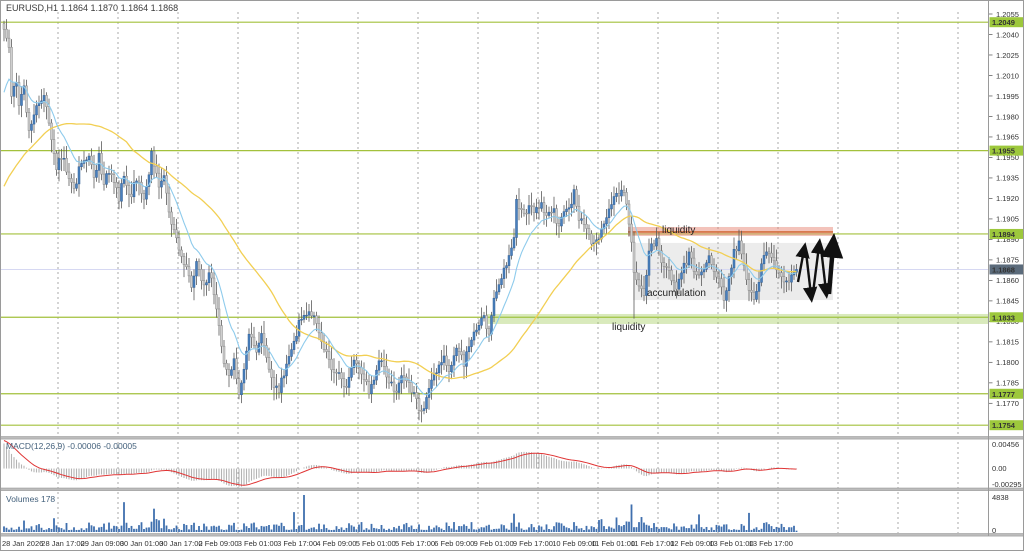 Image resolution: width=1024 pixels, height=551 pixels. What do you see at coordinates (1003, 269) in the screenshot?
I see `current-price-badge-label: 1.1868` at bounding box center [1003, 269].